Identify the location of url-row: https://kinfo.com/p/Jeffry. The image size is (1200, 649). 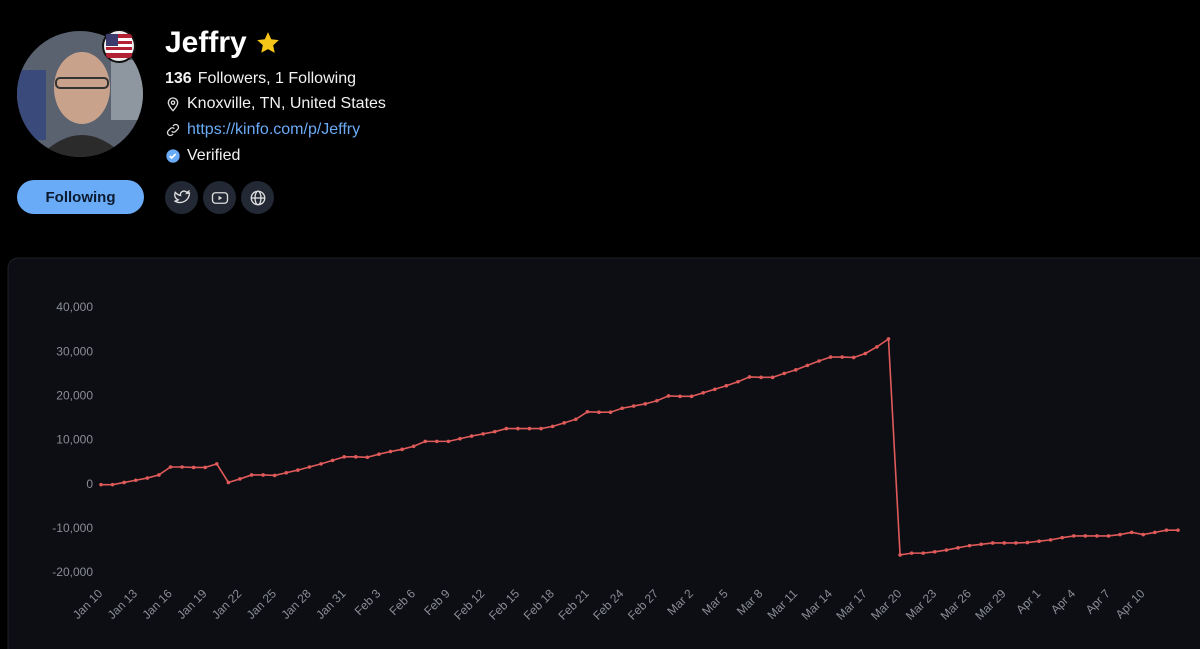
(262, 130).